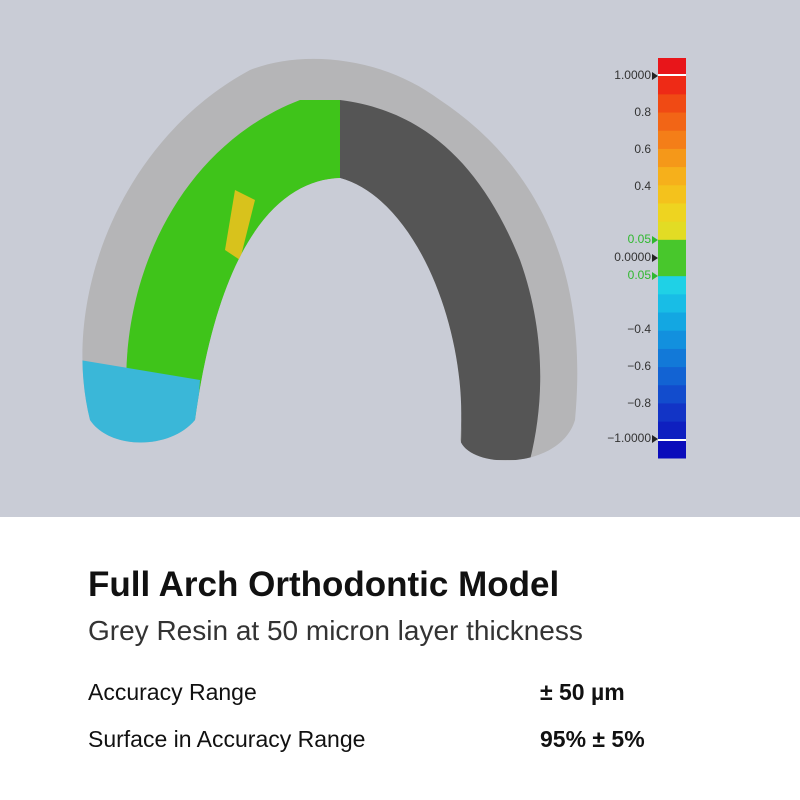  I want to click on title: Full Arch Orthodontic Model, so click(324, 584).